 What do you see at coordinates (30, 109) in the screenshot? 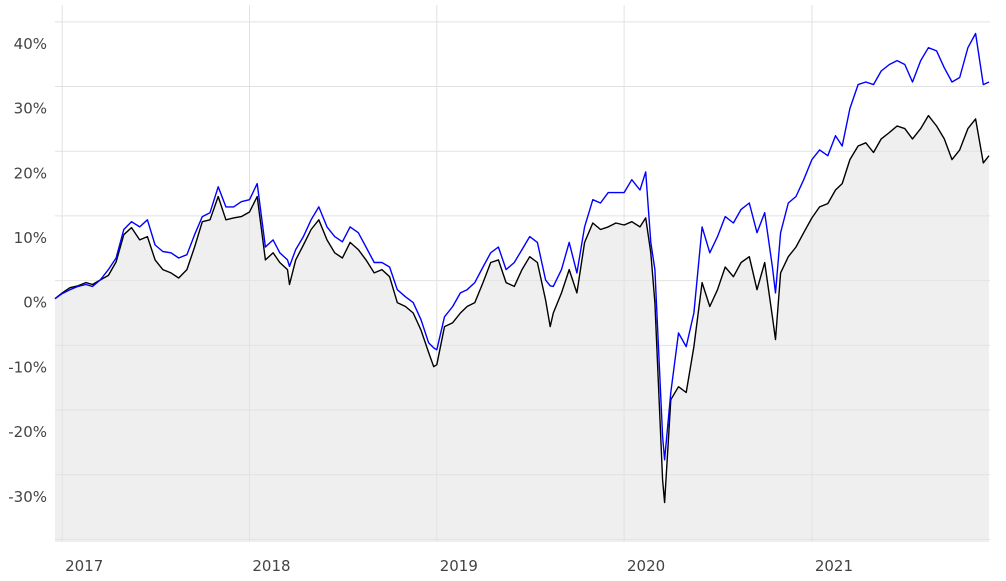
I see `y-tick-label: 30%` at bounding box center [30, 109].